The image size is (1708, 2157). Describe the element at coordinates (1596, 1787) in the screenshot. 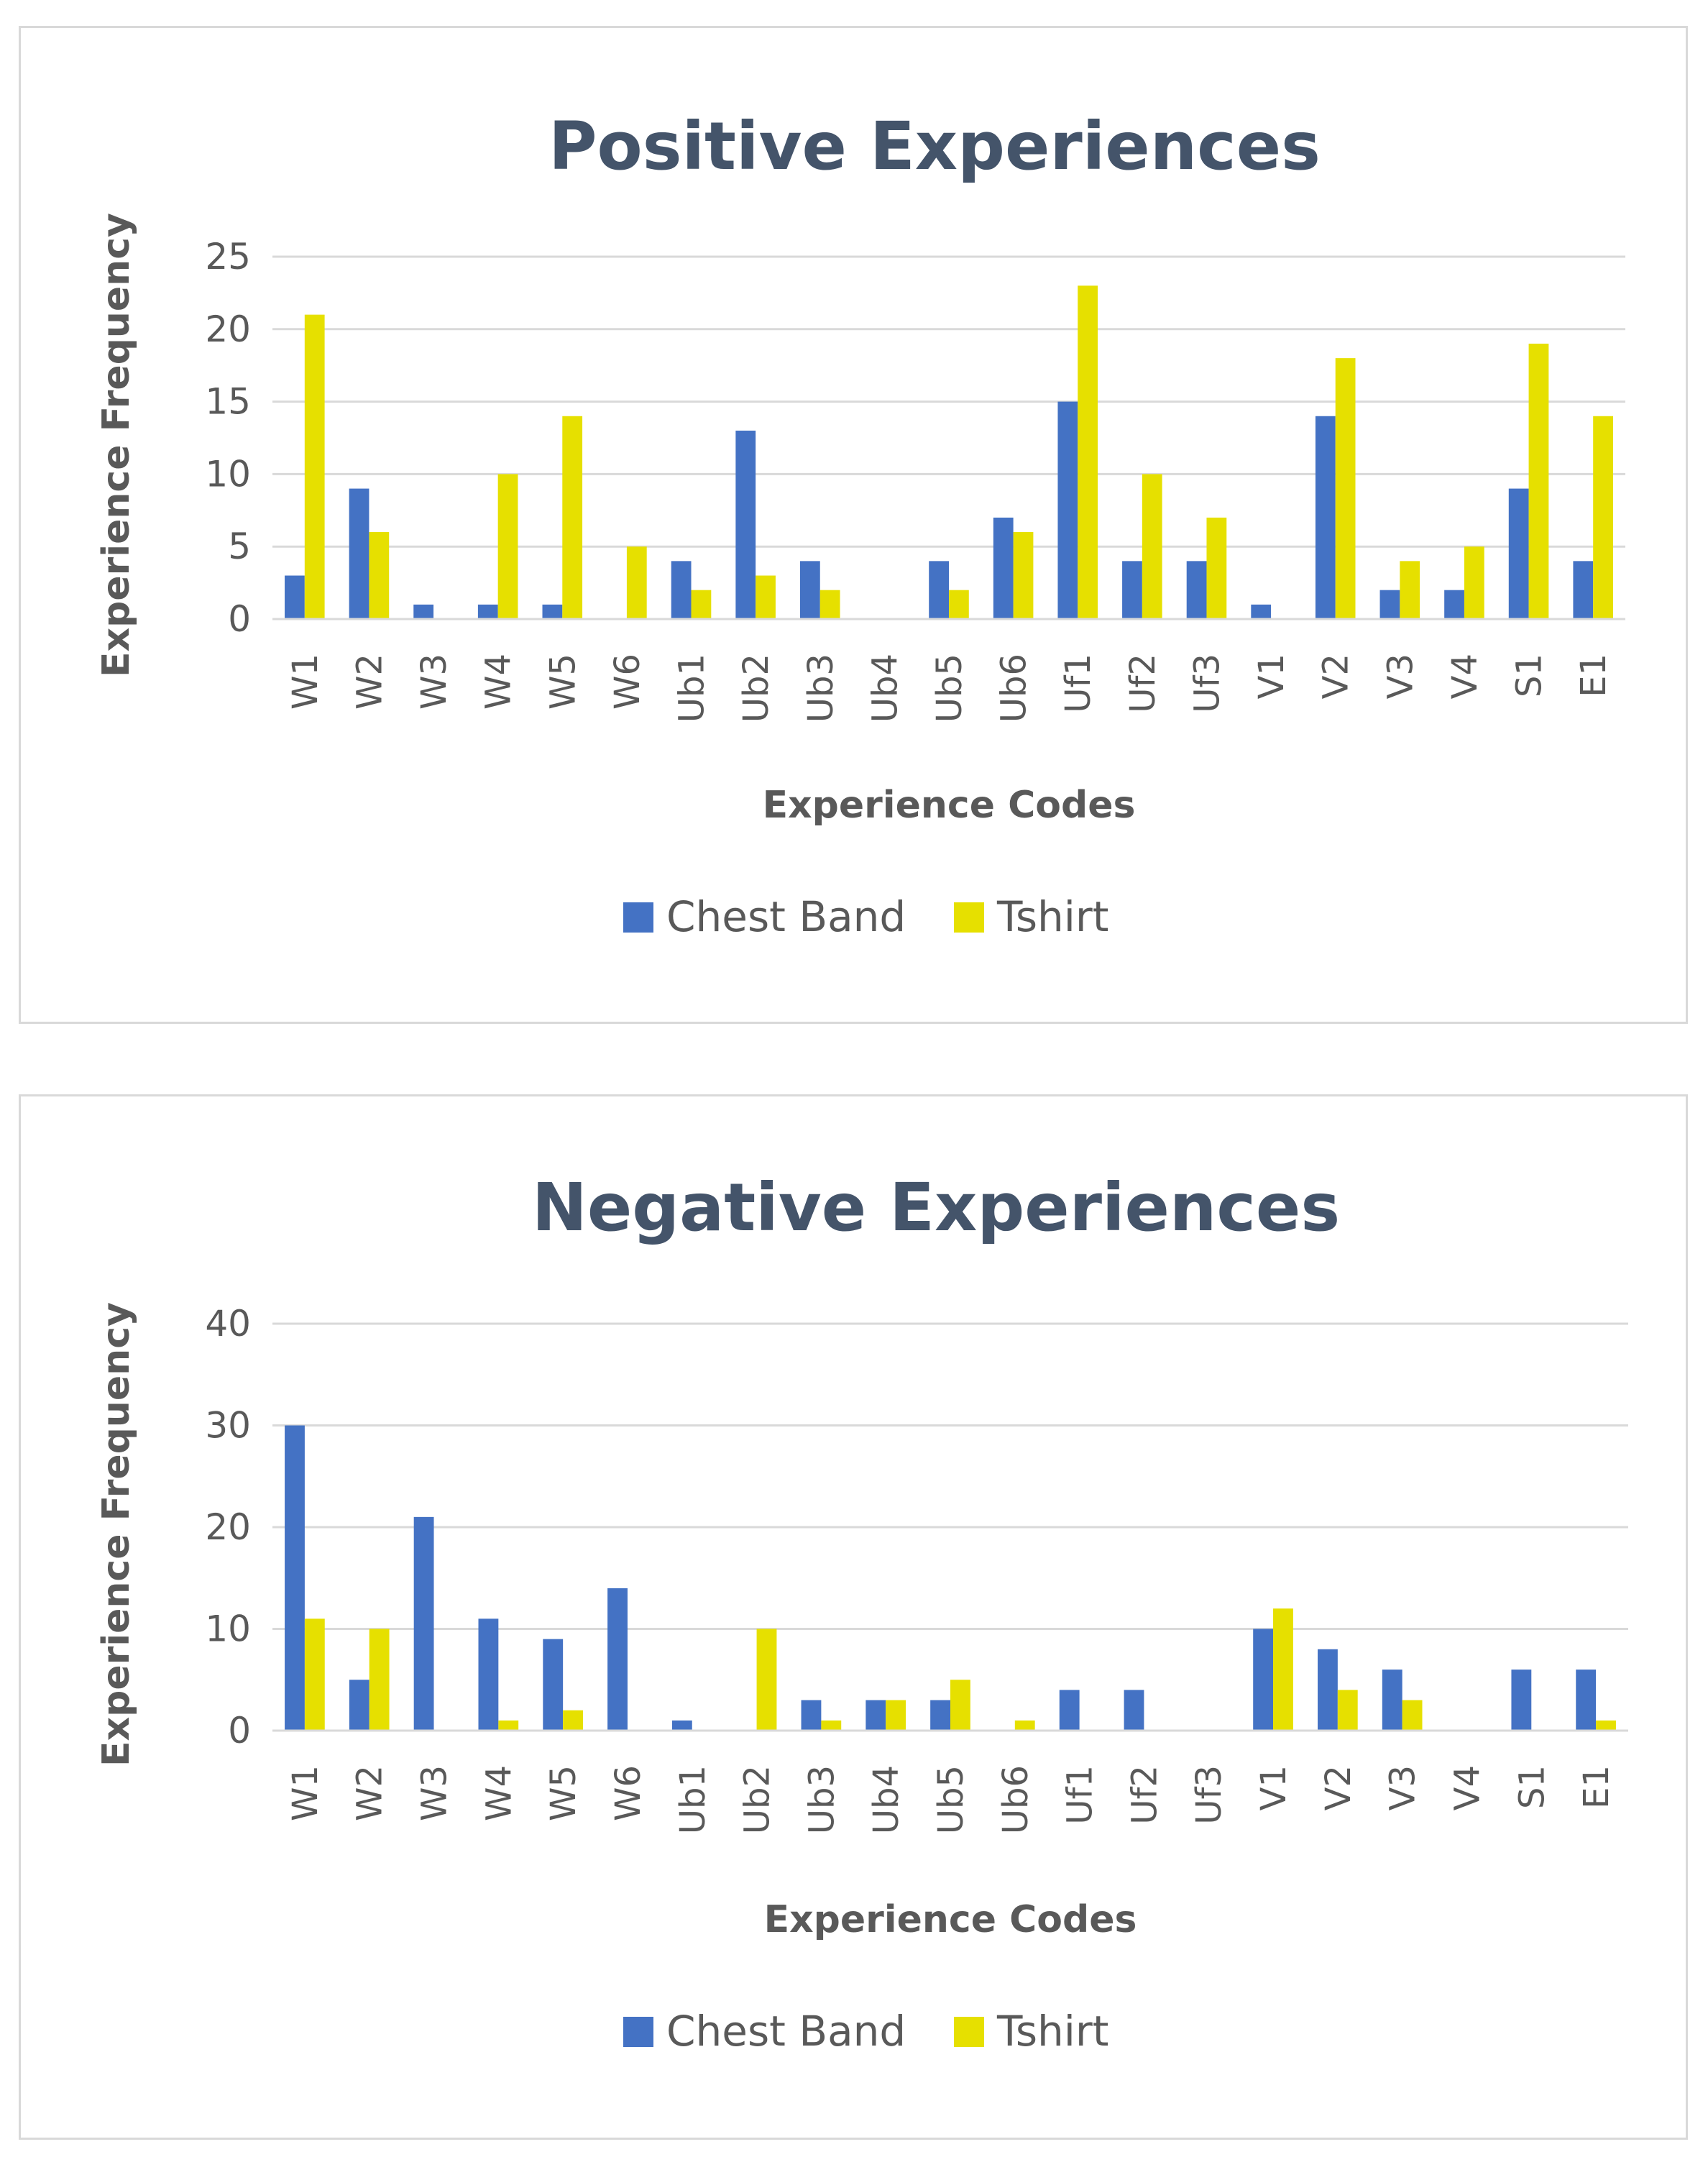

I see `x-tick-label: E1` at that location.